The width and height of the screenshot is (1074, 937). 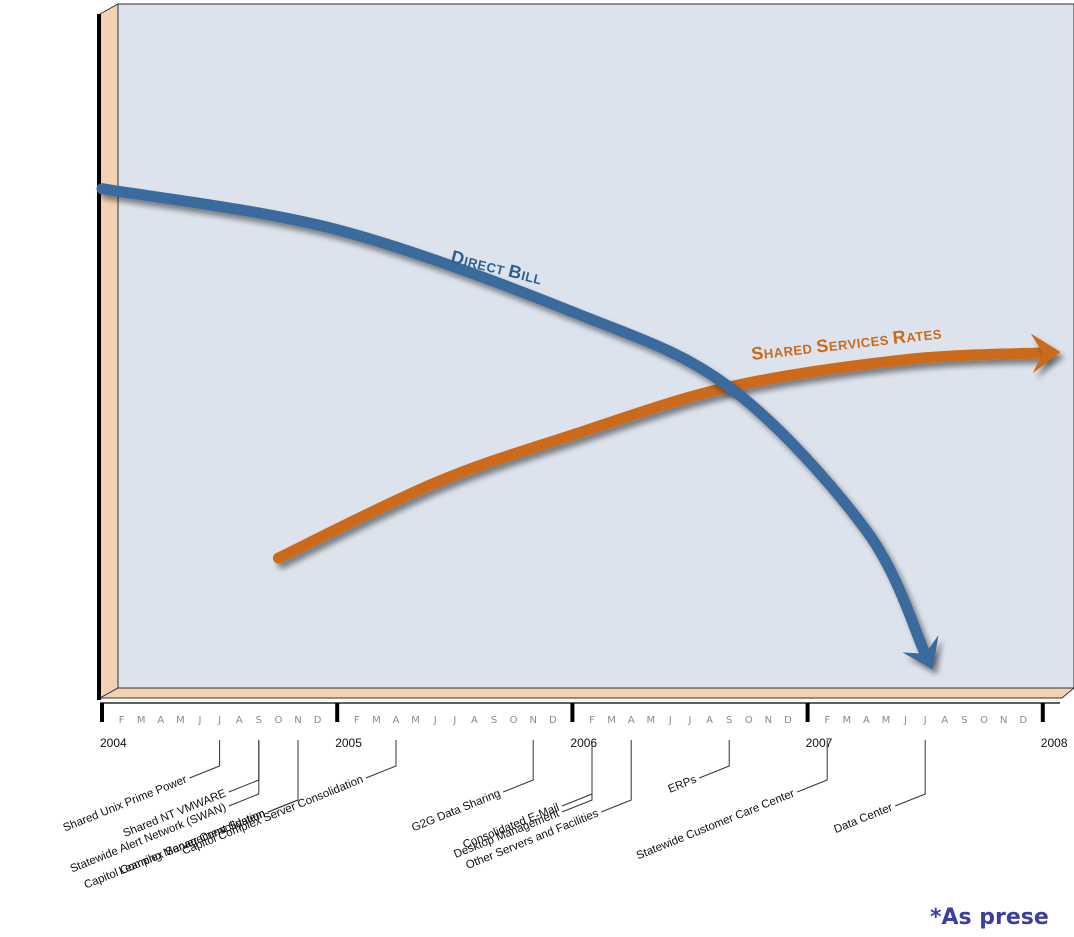 I want to click on milestone-label: Data Center, so click(x=863, y=819).